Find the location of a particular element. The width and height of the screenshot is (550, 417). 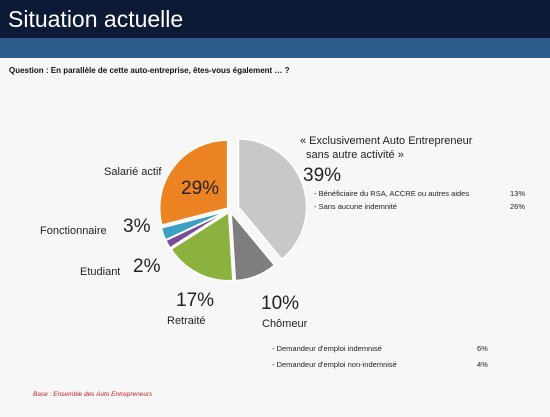

chomeur-label: Chômeur is located at coordinates (285, 324).